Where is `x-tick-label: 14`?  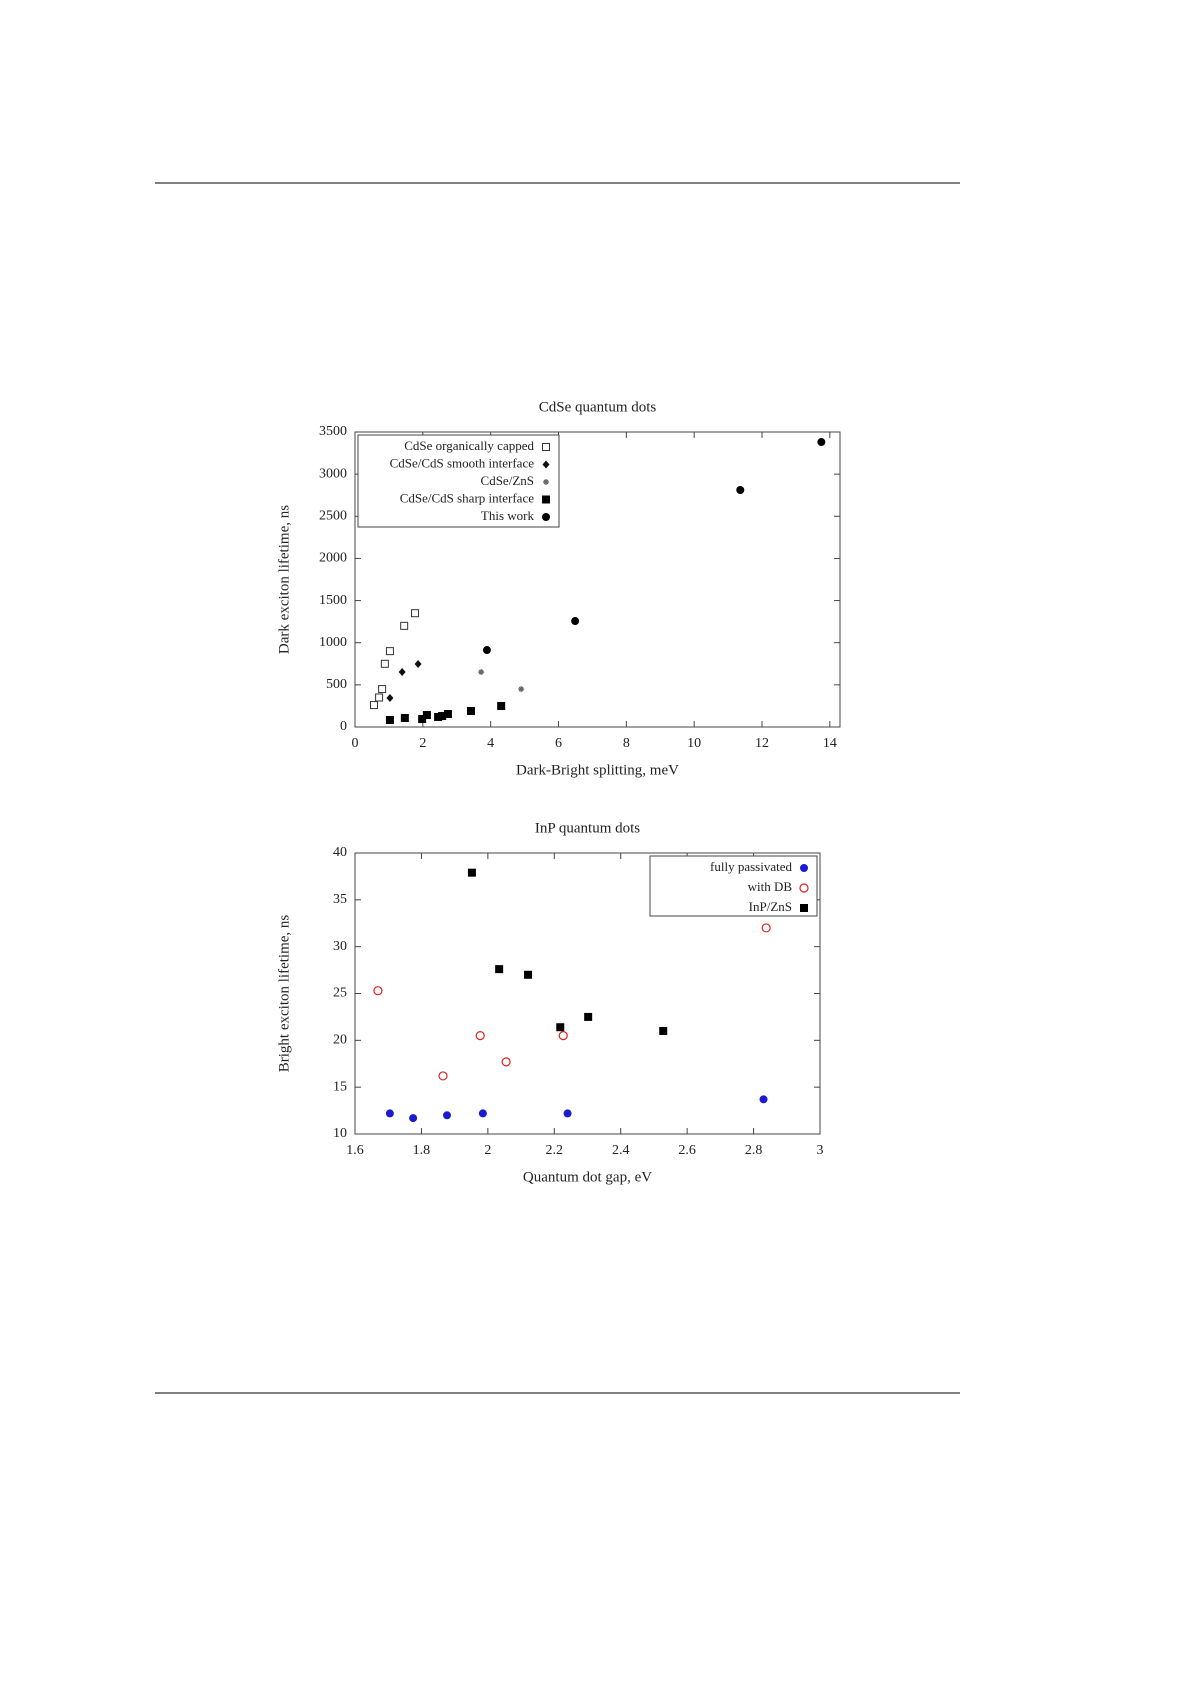 x-tick-label: 14 is located at coordinates (830, 743).